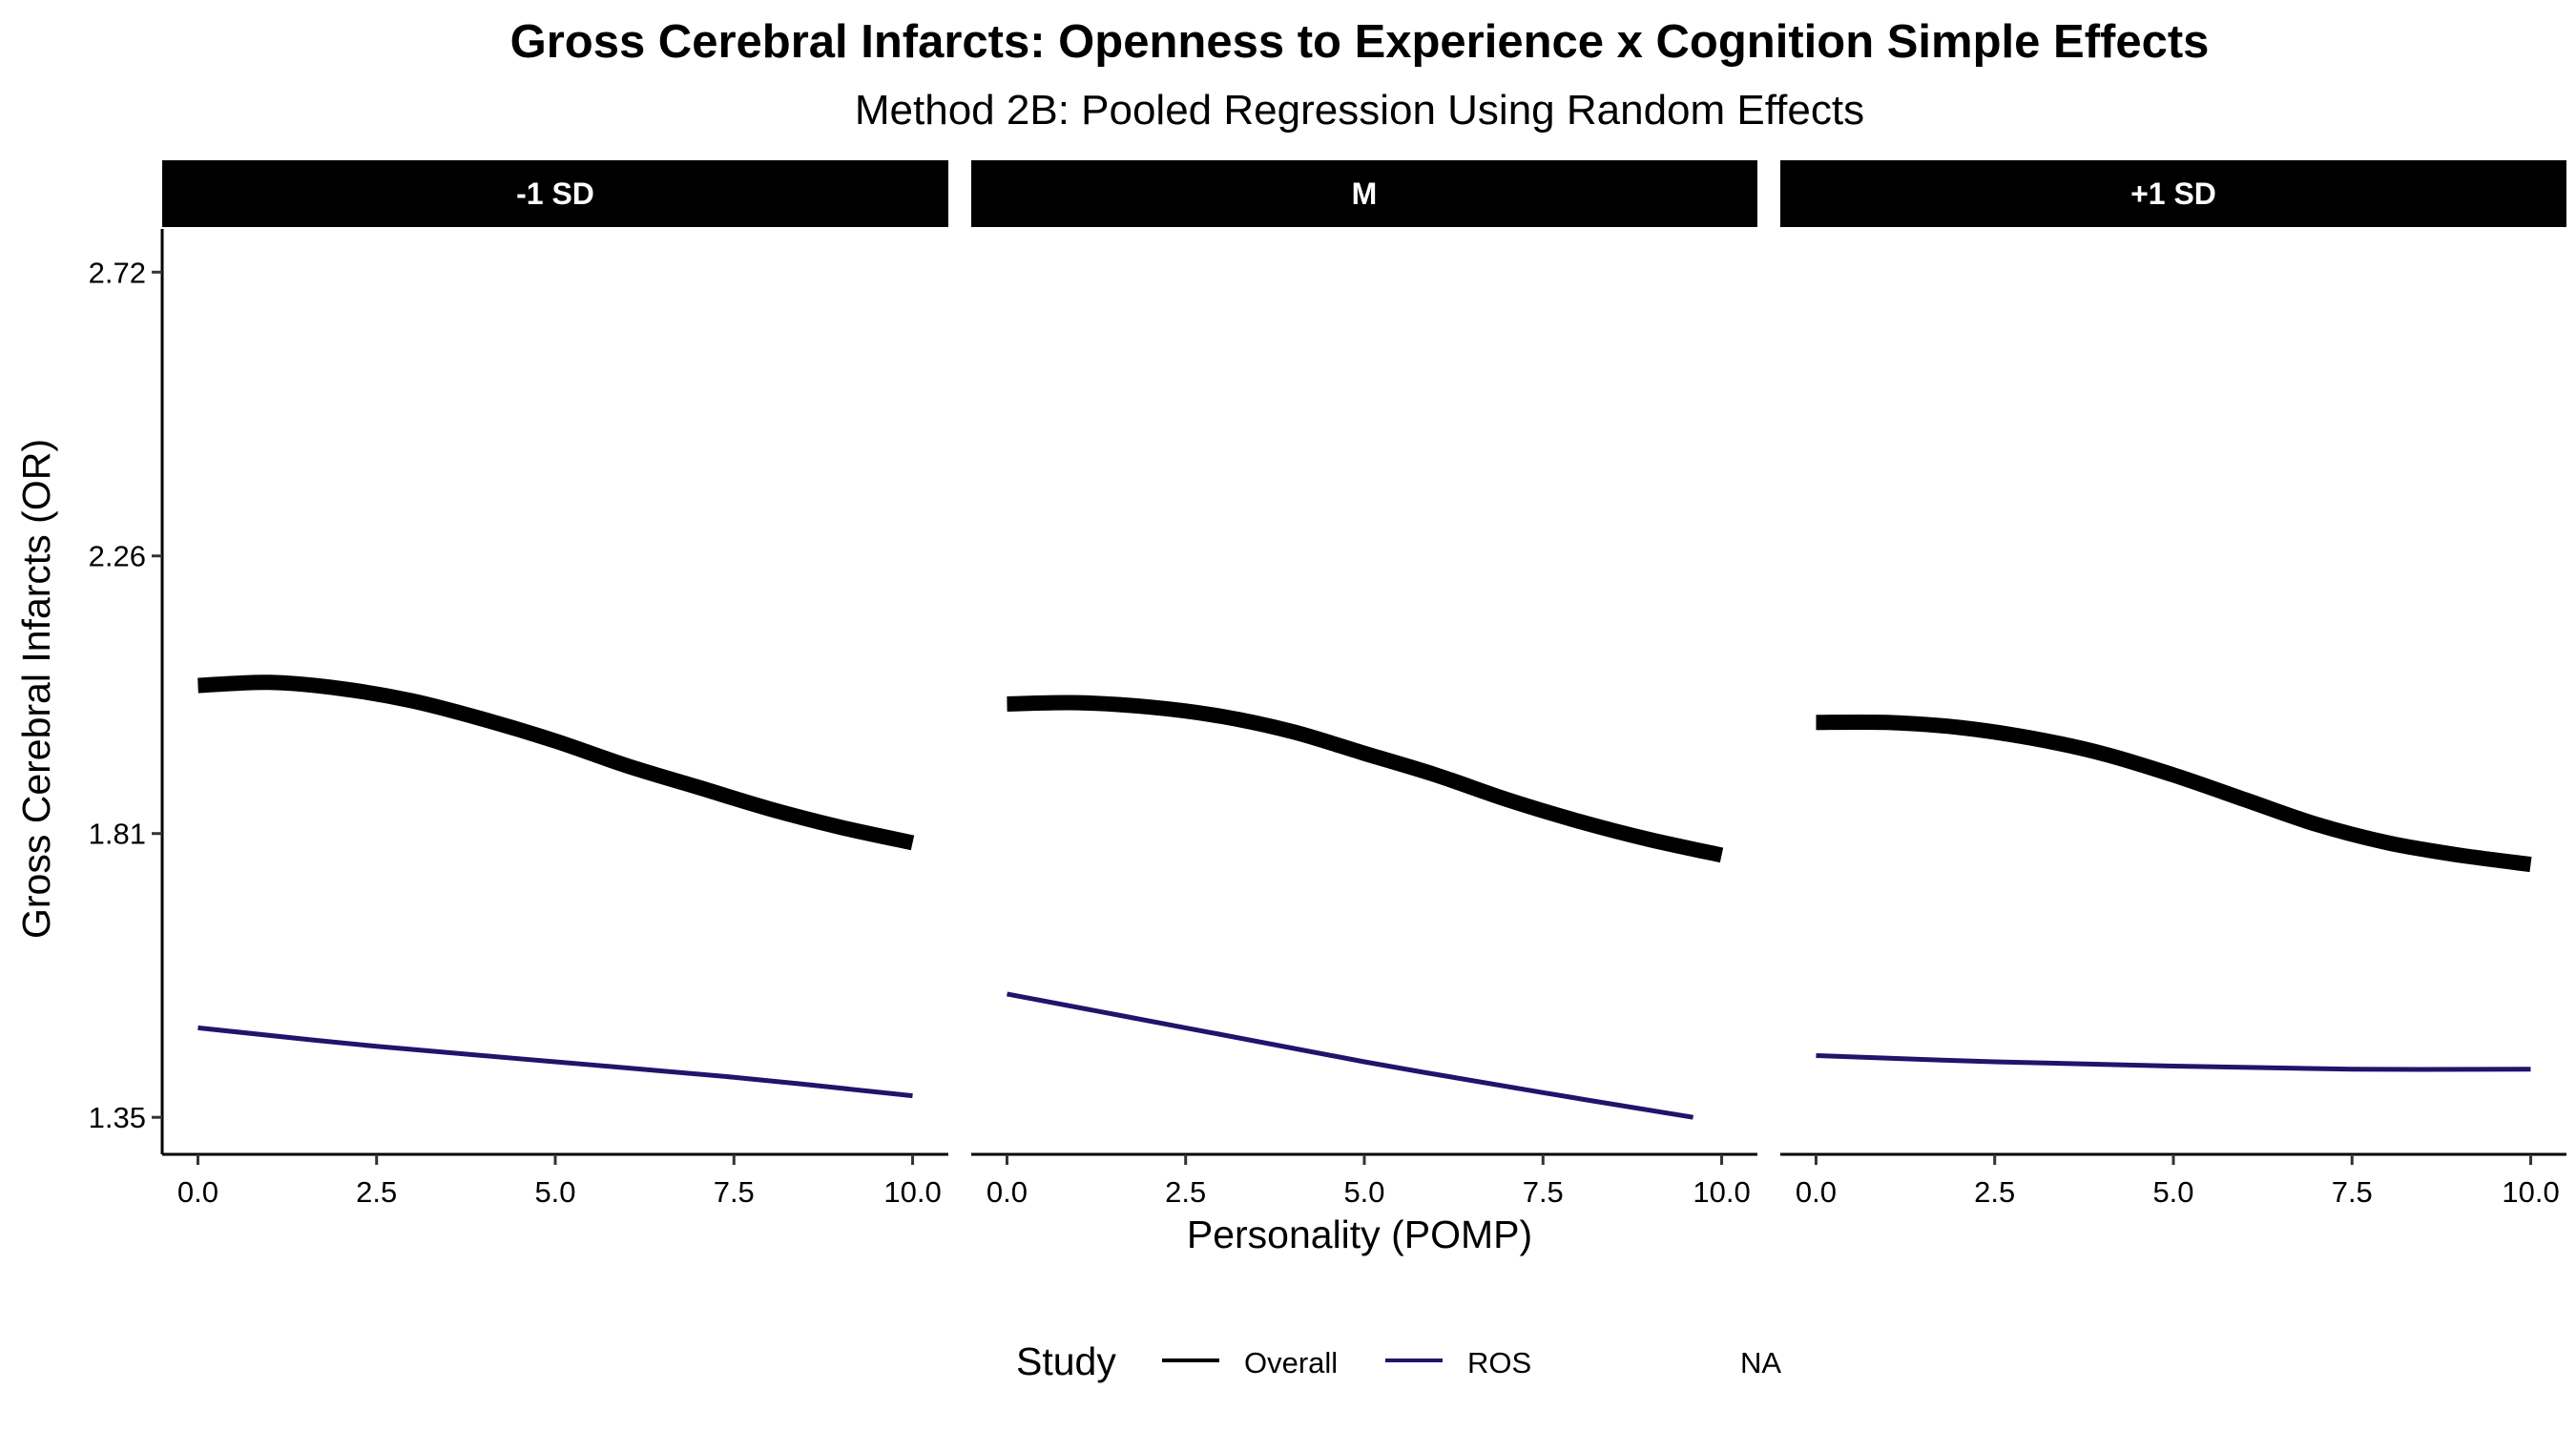 The image size is (2576, 1431). I want to click on strip-label: +1 SD, so click(2173, 193).